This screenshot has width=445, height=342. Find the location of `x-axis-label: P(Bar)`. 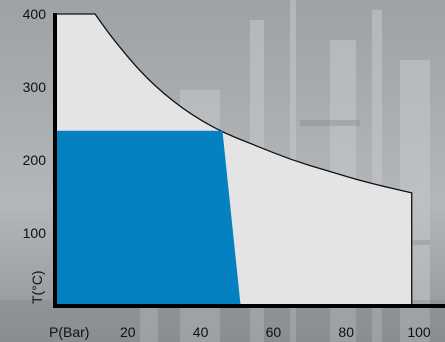

x-axis-label: P(Bar) is located at coordinates (69, 332).